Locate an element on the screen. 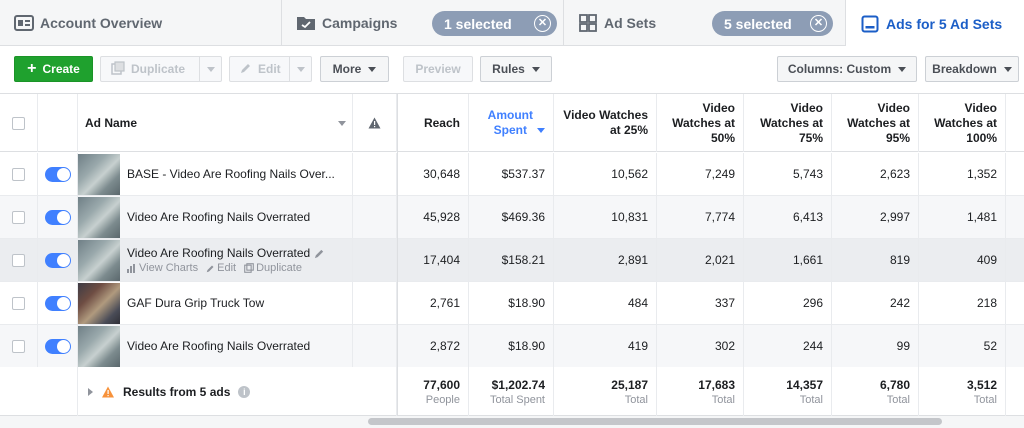 The height and width of the screenshot is (428, 1024). ad-name-header: Ad Name is located at coordinates (215, 123).